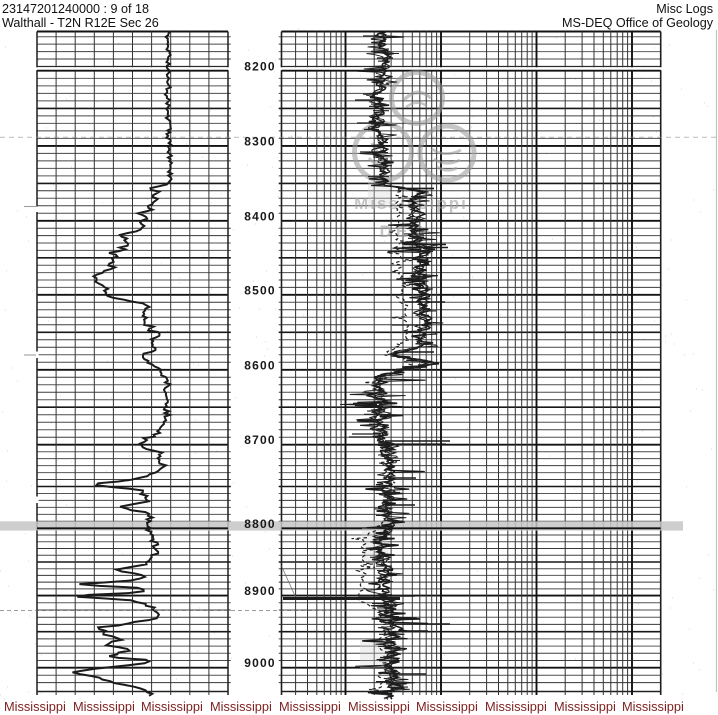 The height and width of the screenshot is (715, 718). What do you see at coordinates (260, 365) in the screenshot?
I see `svg-text: 8600` at bounding box center [260, 365].